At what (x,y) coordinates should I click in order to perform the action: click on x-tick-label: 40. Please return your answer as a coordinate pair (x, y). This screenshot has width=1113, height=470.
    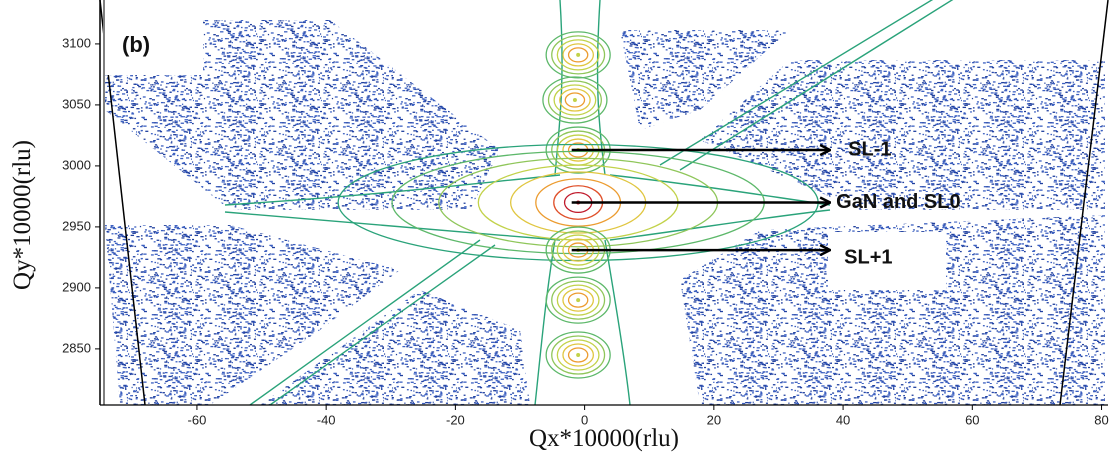
    Looking at the image, I should click on (843, 419).